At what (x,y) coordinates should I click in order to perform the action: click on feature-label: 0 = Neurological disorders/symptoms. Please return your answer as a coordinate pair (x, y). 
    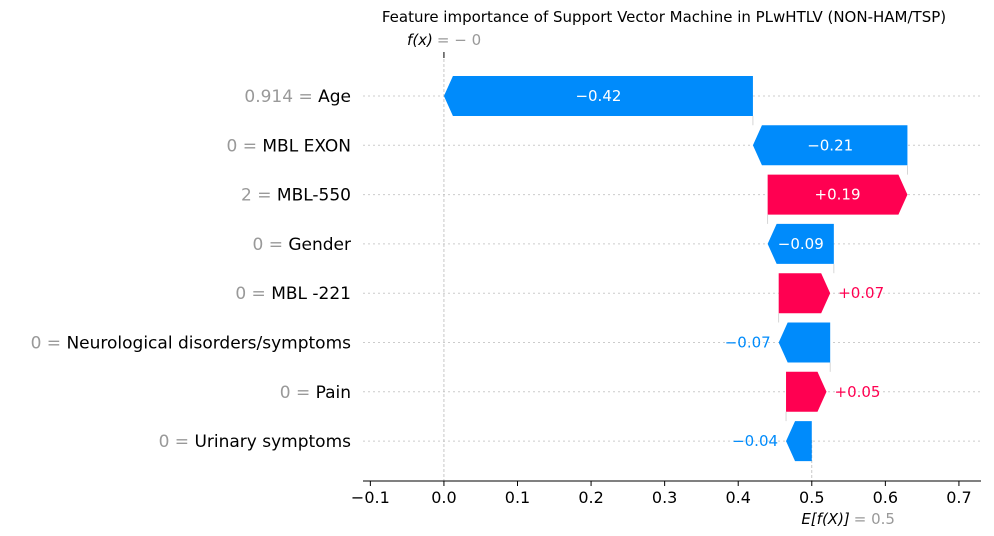
    Looking at the image, I should click on (191, 344).